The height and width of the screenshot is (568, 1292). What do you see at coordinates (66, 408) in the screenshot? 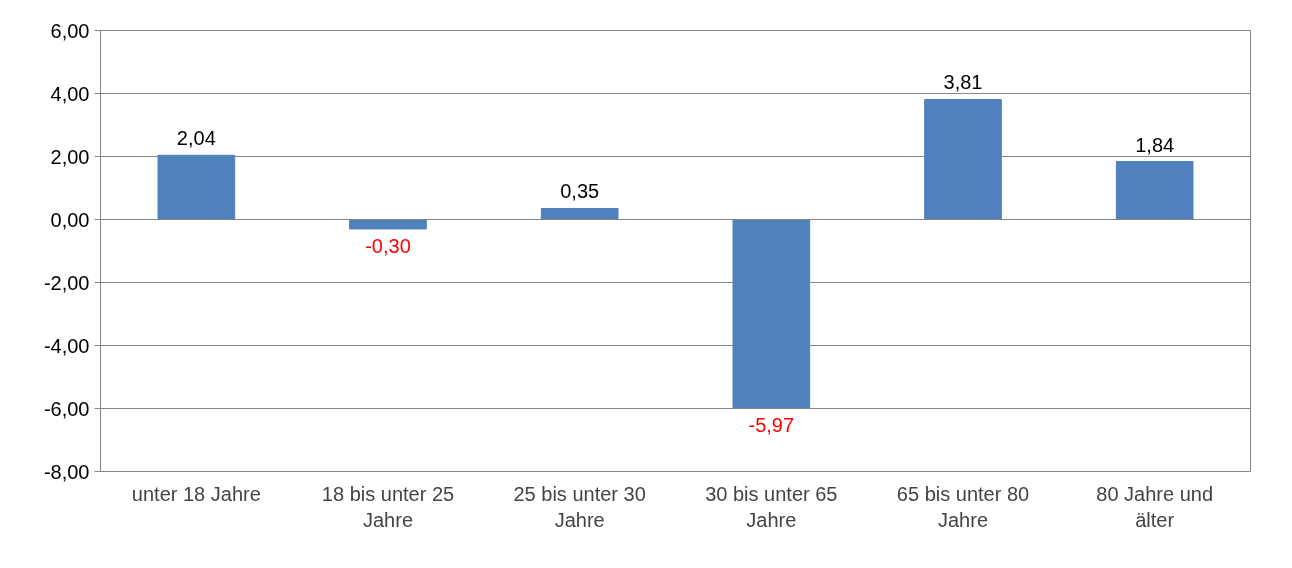
I see `y-tick-label: -6,00` at bounding box center [66, 408].